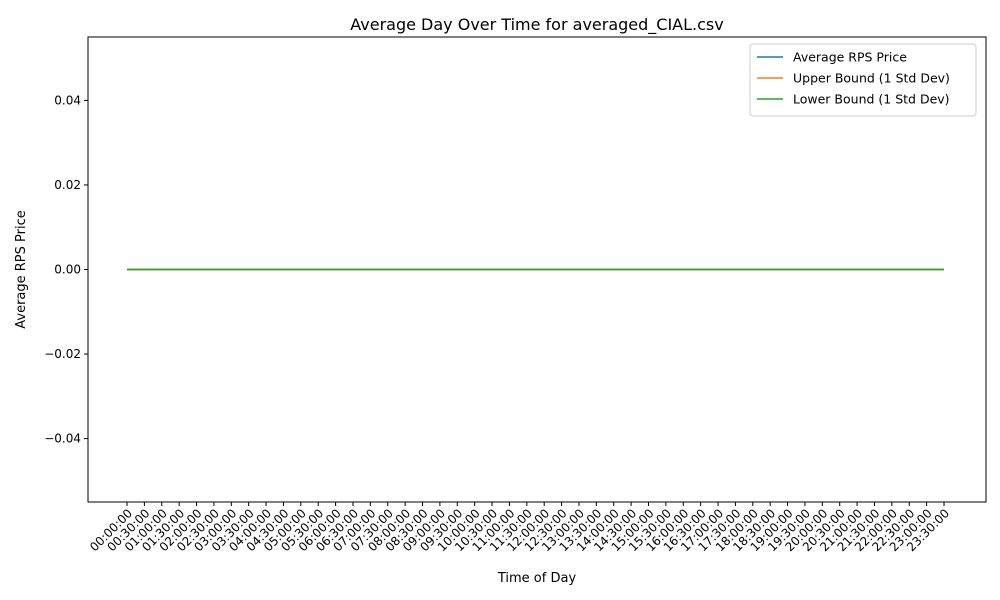 The width and height of the screenshot is (1000, 600). I want to click on y-axis-ticks: −0.04 −0.02 0.00 0.02 0.04, so click(66, 269).